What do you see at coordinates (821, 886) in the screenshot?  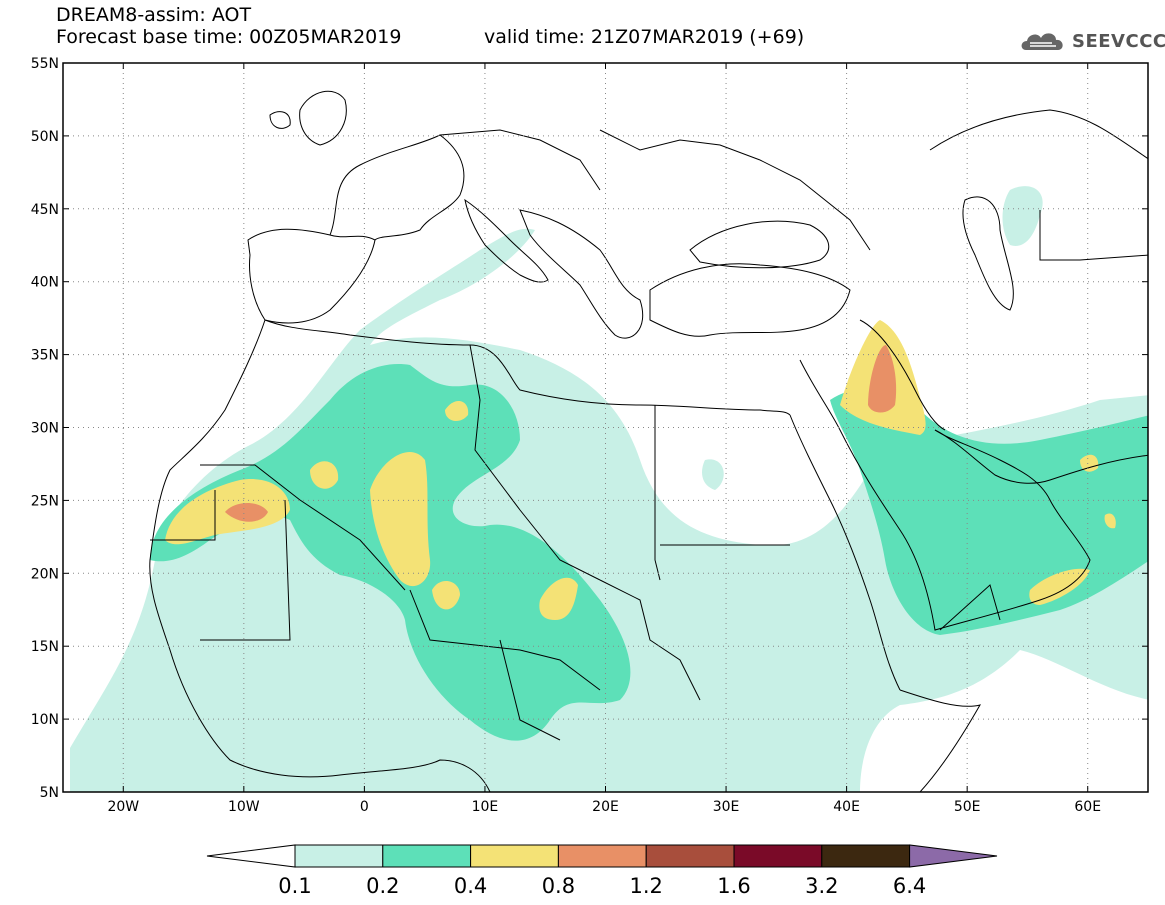 I see `colorbar-label: 3.2` at bounding box center [821, 886].